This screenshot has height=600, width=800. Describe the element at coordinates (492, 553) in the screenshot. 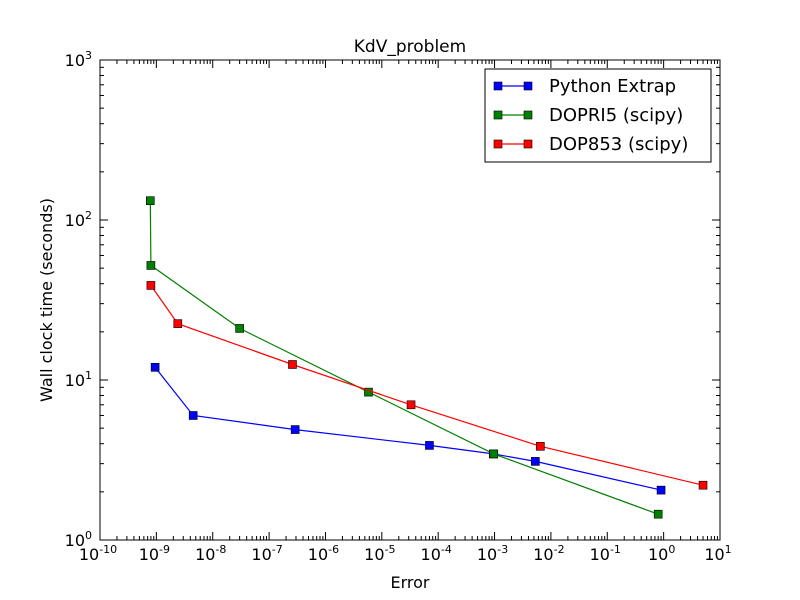

I see `x-tick-label: 10⁻³` at that location.